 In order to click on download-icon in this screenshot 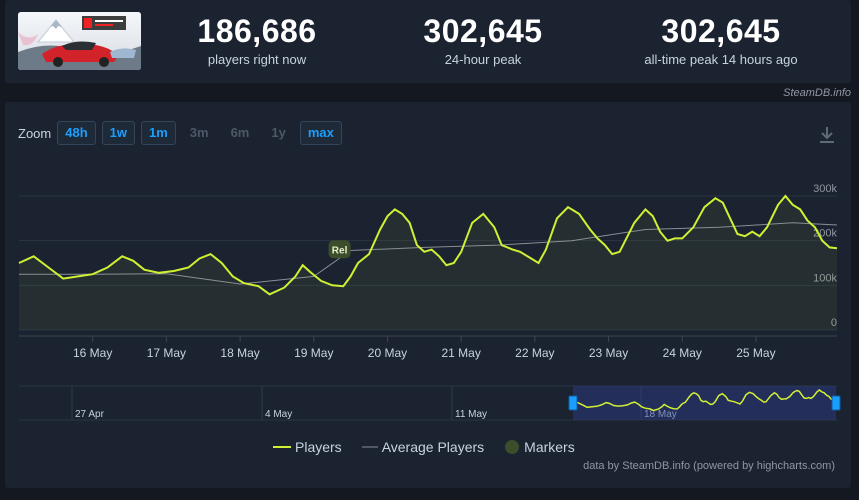, I will do `click(827, 137)`.